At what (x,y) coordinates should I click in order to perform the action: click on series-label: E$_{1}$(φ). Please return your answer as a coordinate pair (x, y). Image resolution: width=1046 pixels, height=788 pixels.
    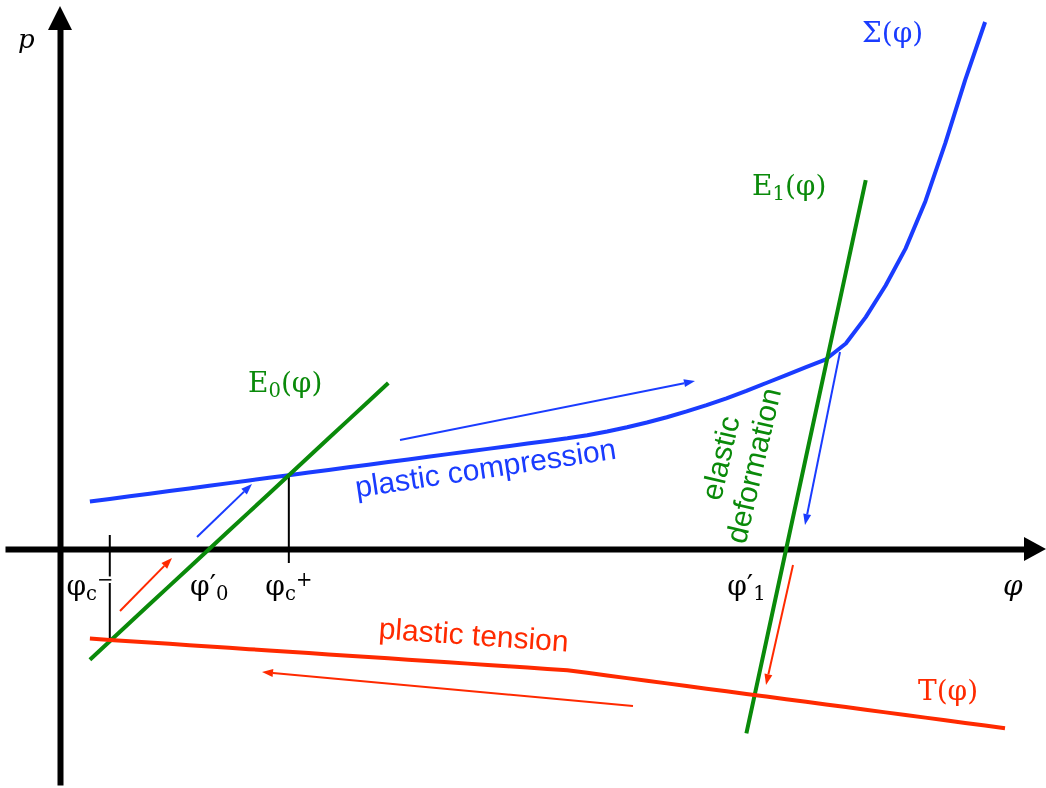
    Looking at the image, I should click on (789, 187).